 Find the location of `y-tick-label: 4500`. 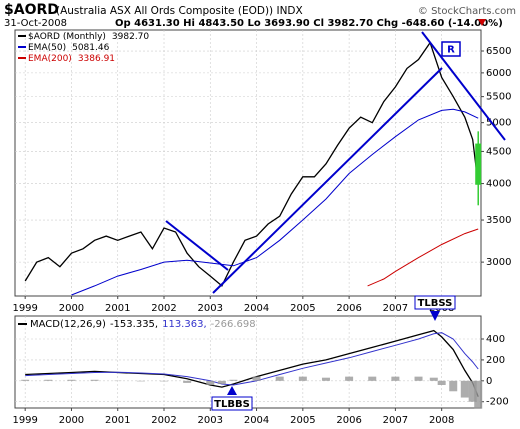

y-tick-label: 4500 is located at coordinates (498, 151).